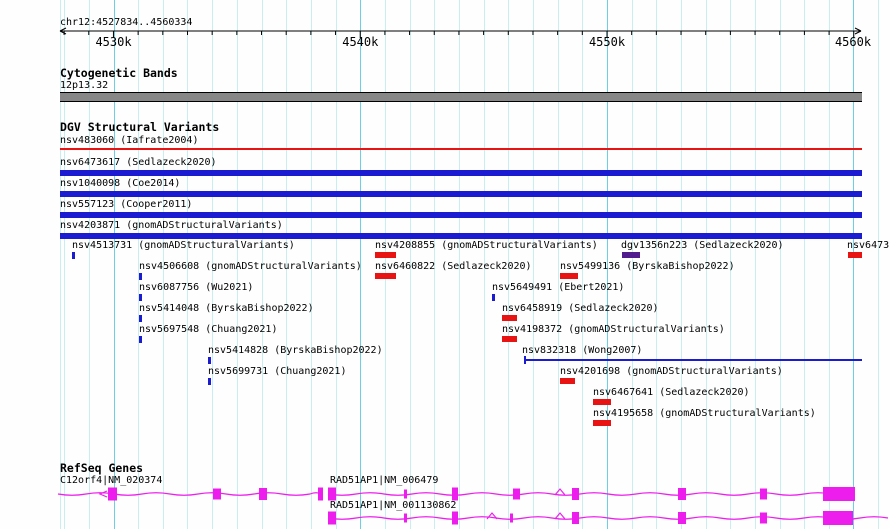 The width and height of the screenshot is (890, 529). What do you see at coordinates (119, 73) in the screenshot?
I see `cytoband-track-header: Cytogenetic Bands` at bounding box center [119, 73].